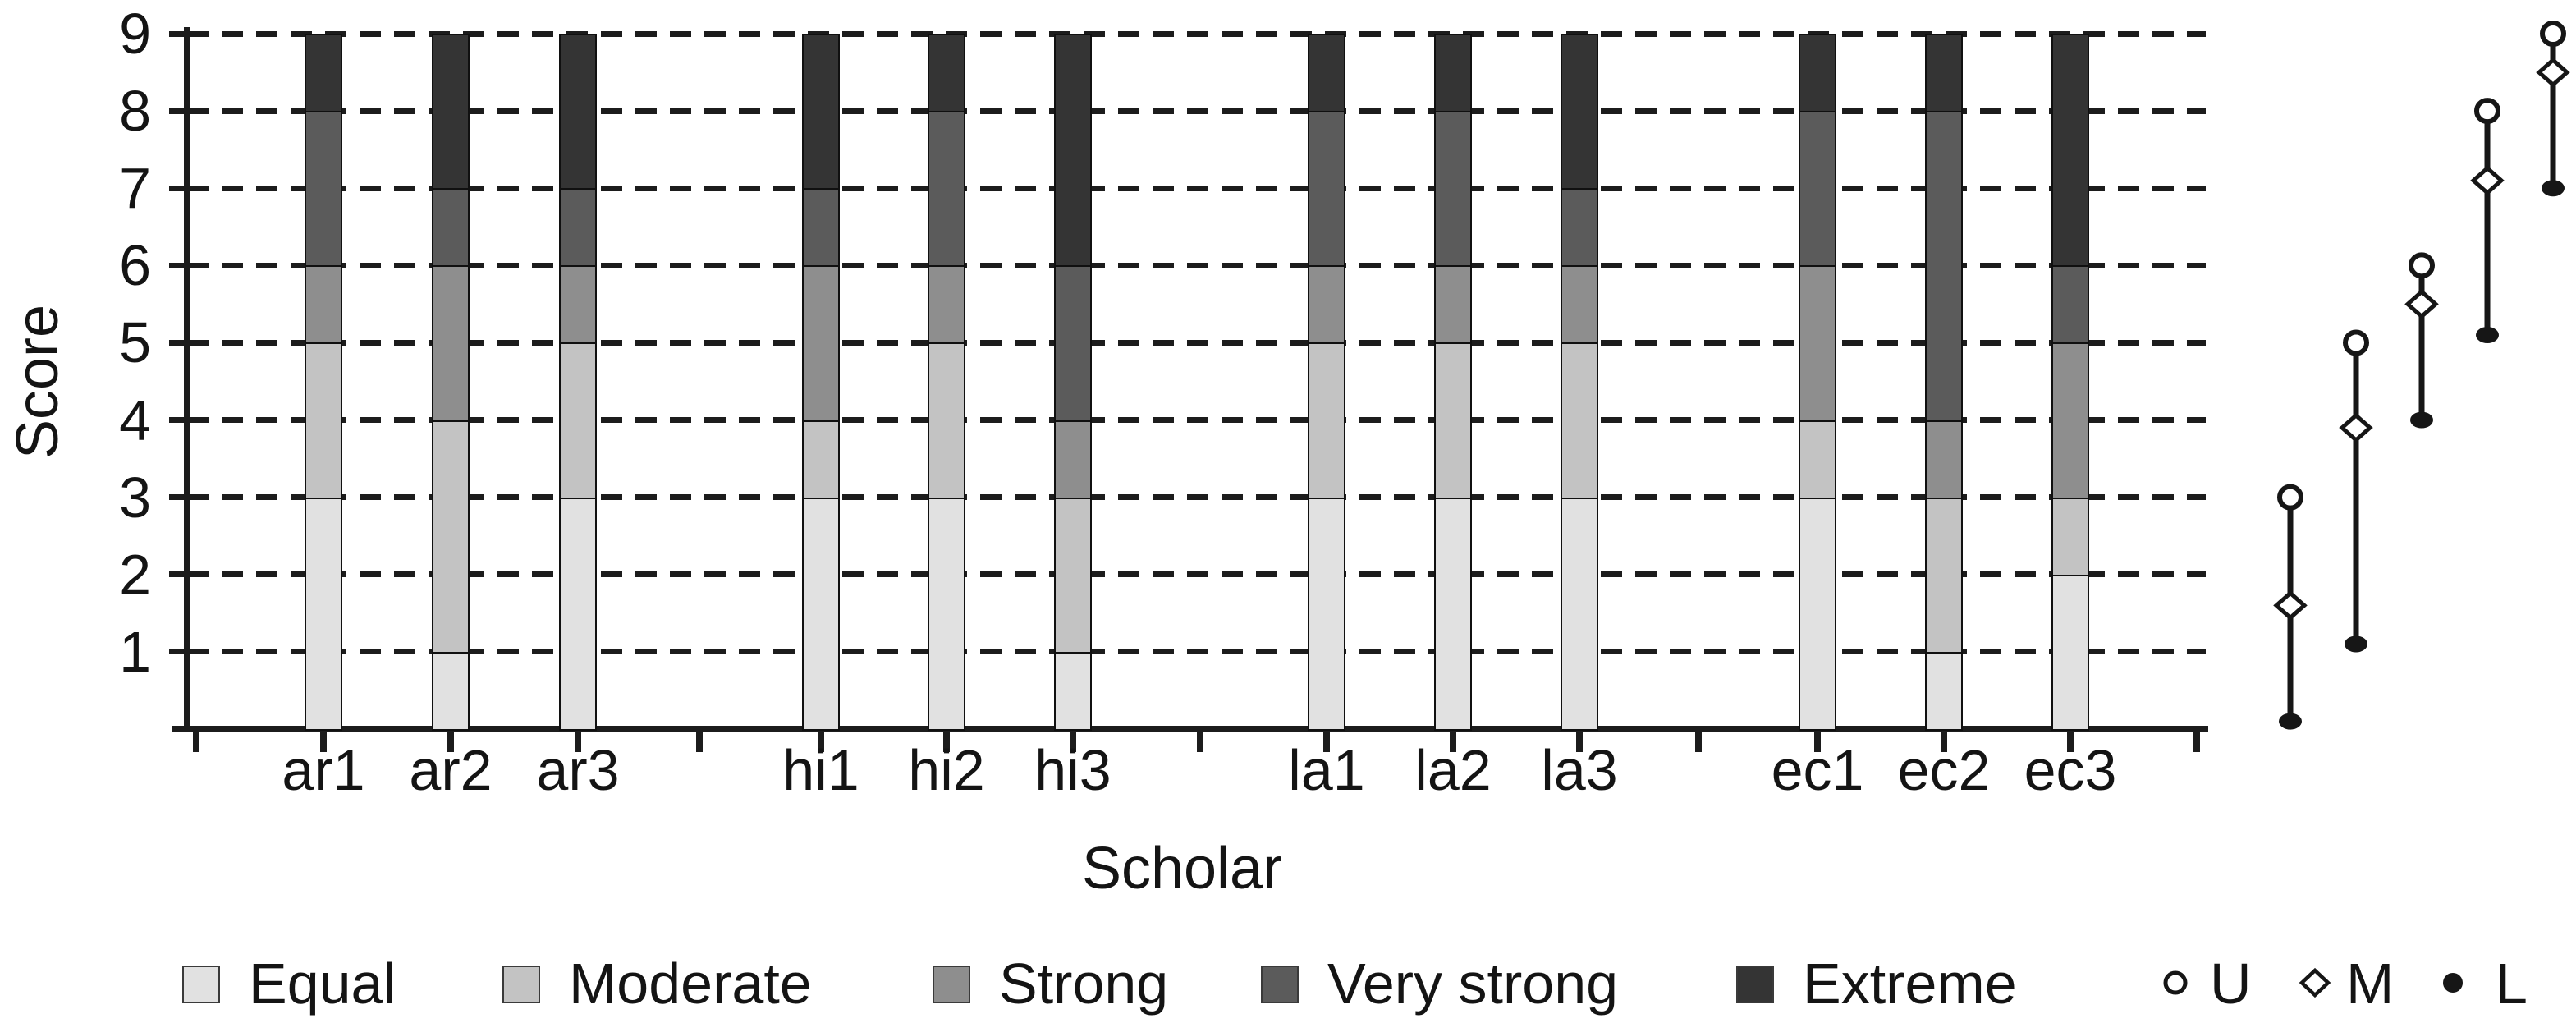  I want to click on legend-swatch-moderate, so click(521, 985).